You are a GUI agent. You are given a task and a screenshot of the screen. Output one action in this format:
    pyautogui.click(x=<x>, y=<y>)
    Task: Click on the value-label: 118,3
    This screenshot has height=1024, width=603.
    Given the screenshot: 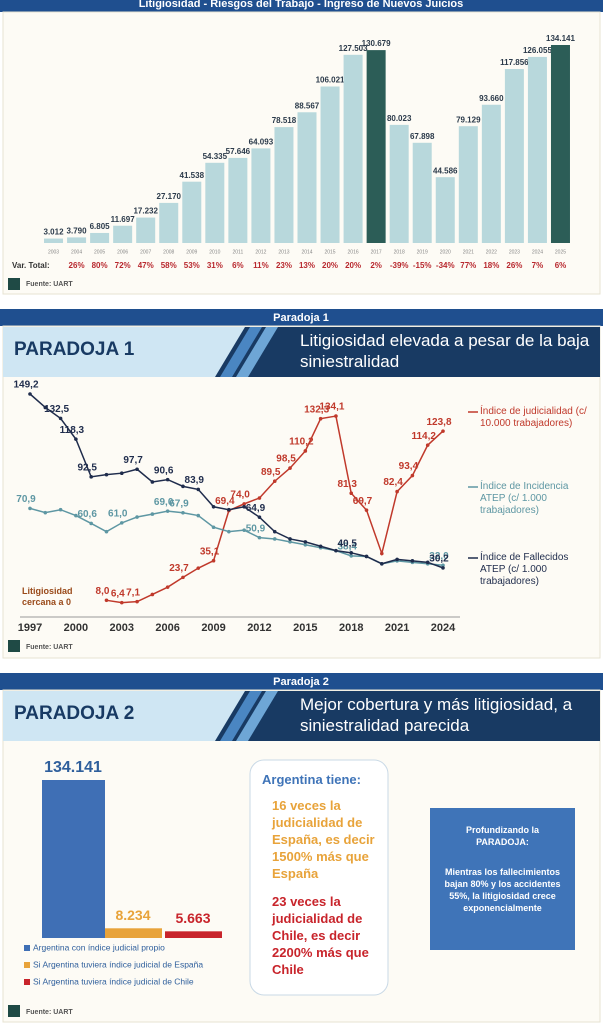 What is the action you would take?
    pyautogui.click(x=72, y=430)
    